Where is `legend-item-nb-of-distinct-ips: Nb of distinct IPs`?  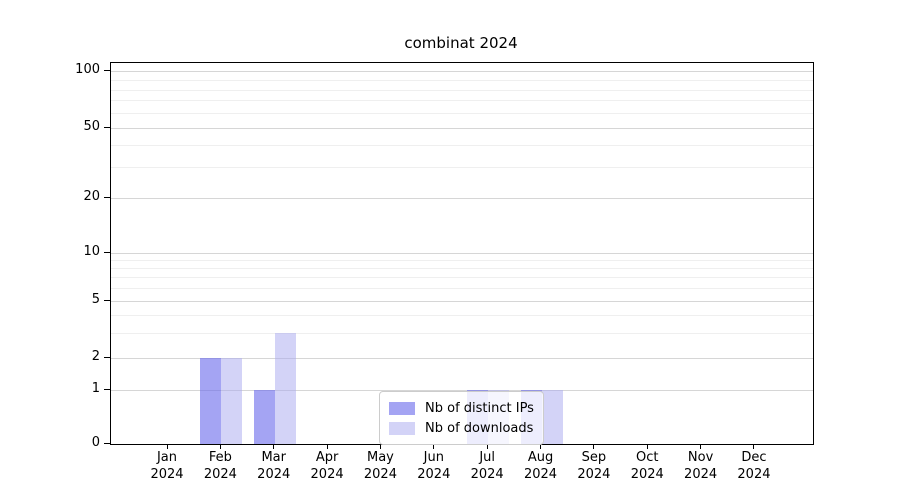
legend-item-nb-of-distinct-ips: Nb of distinct IPs is located at coordinates (461, 408).